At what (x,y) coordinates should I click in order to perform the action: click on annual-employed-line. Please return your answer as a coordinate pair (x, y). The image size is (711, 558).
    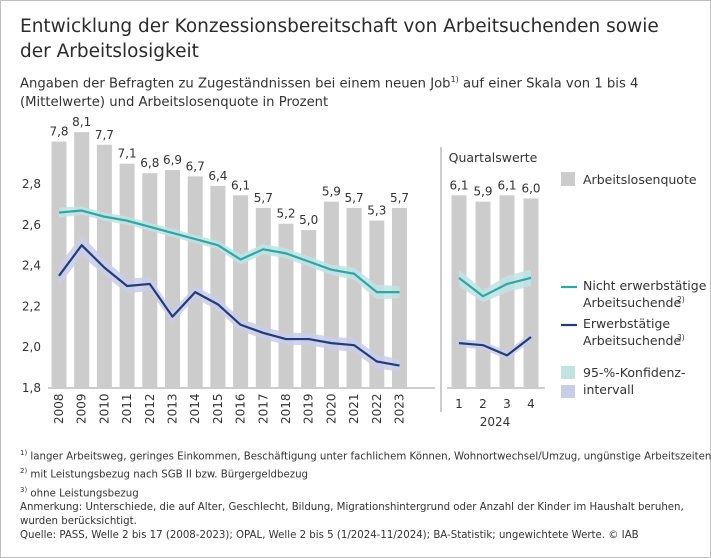
    Looking at the image, I should click on (229, 305).